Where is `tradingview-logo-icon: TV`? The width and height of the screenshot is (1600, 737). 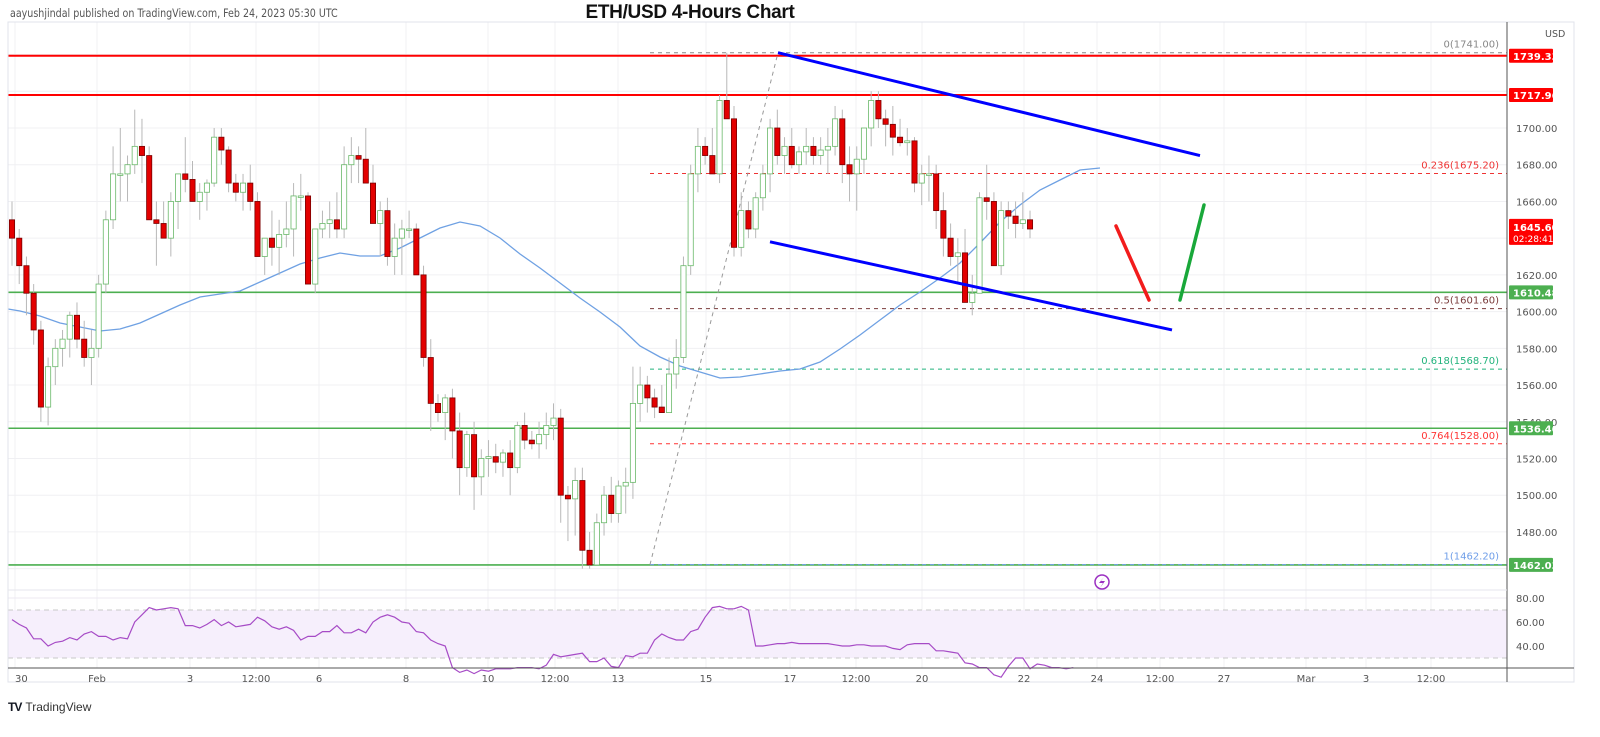 tradingview-logo-icon: TV is located at coordinates (15, 707).